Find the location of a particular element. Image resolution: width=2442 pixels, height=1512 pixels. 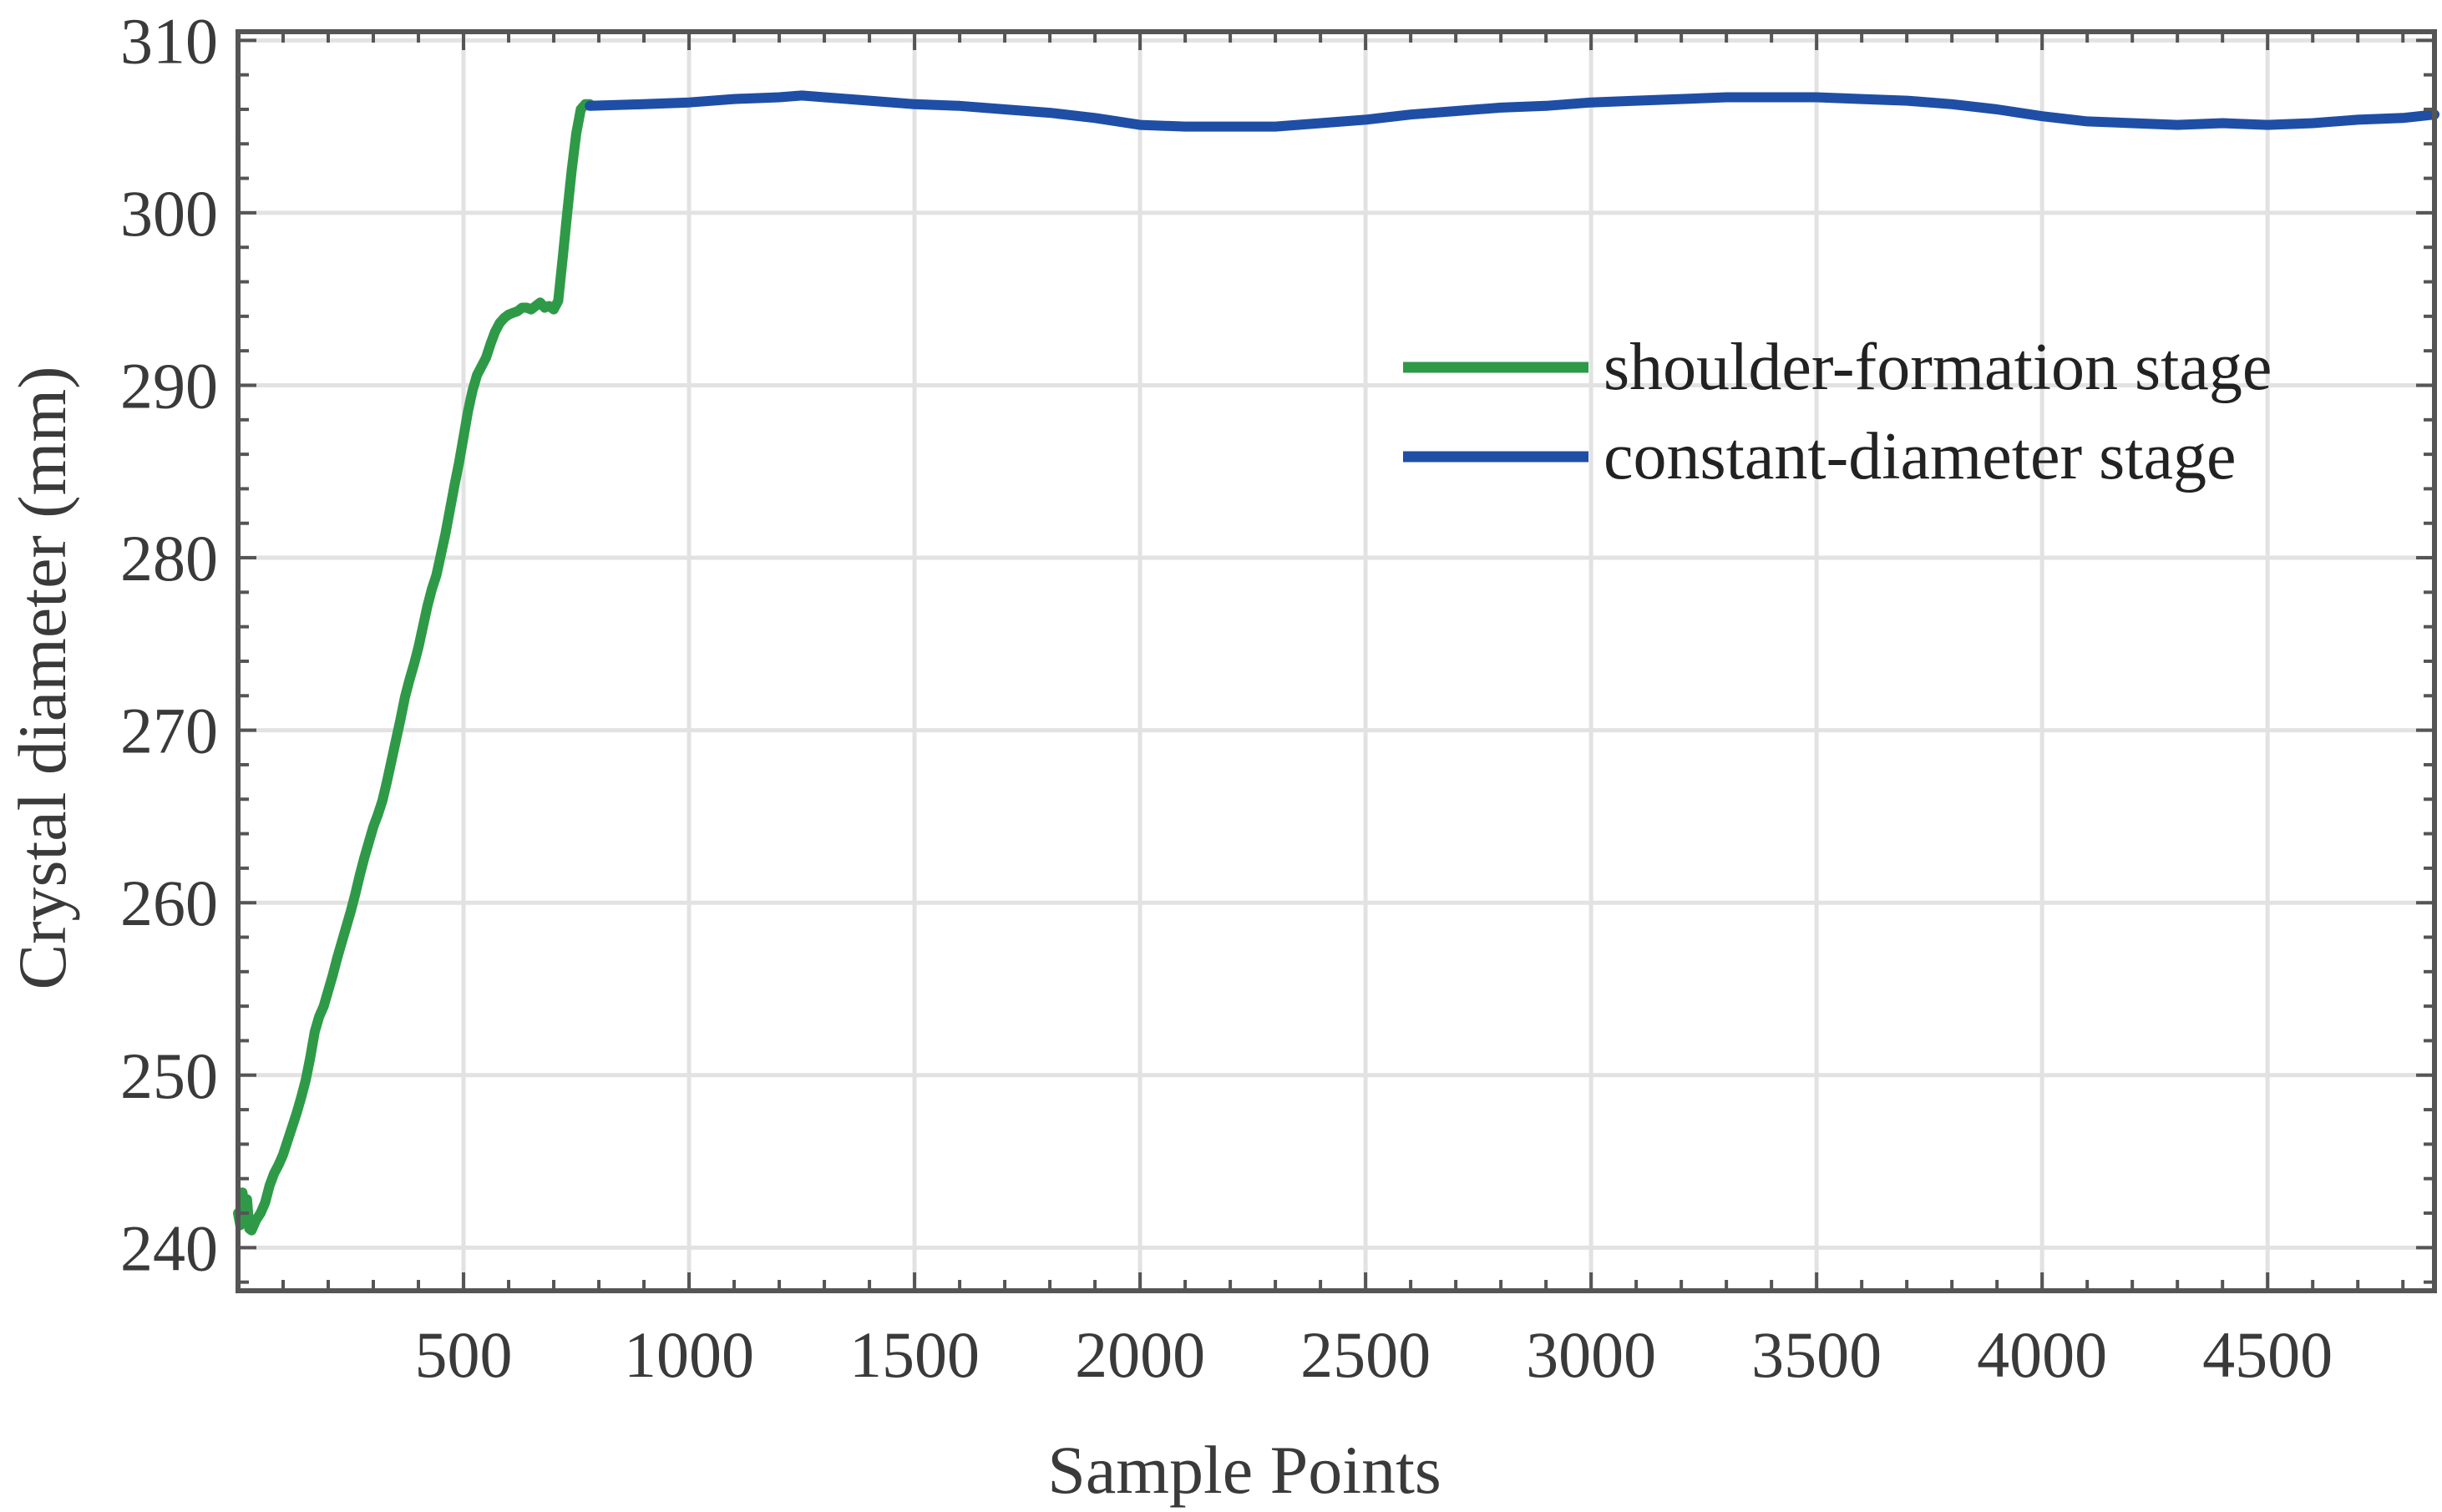

x-tick-label: 4000 is located at coordinates (2042, 1355).